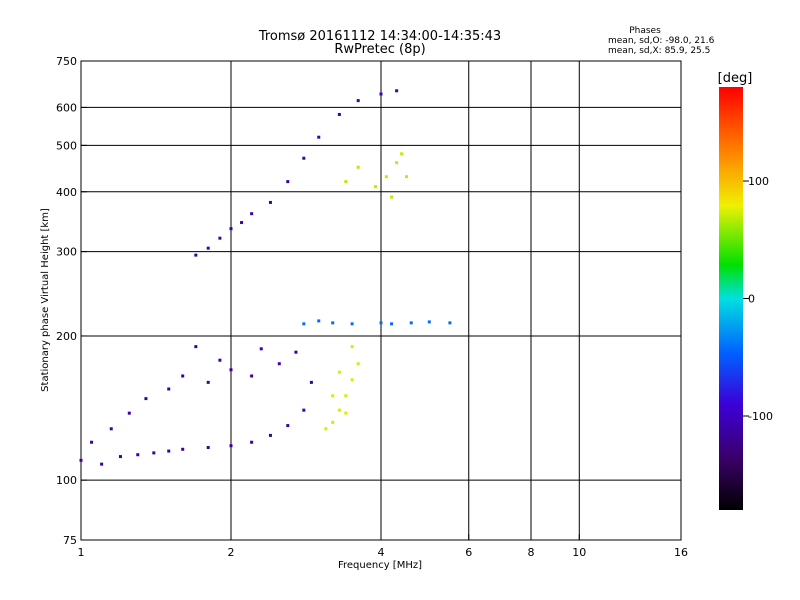  I want to click on y-tick-label: 200, so click(66, 336).